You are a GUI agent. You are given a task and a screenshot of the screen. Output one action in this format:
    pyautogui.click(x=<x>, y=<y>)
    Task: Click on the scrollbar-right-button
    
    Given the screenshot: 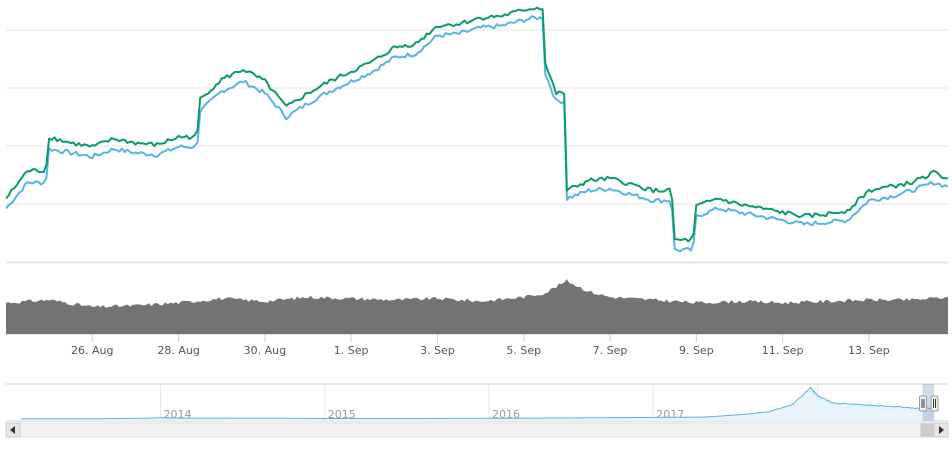 What is the action you would take?
    pyautogui.click(x=941, y=430)
    